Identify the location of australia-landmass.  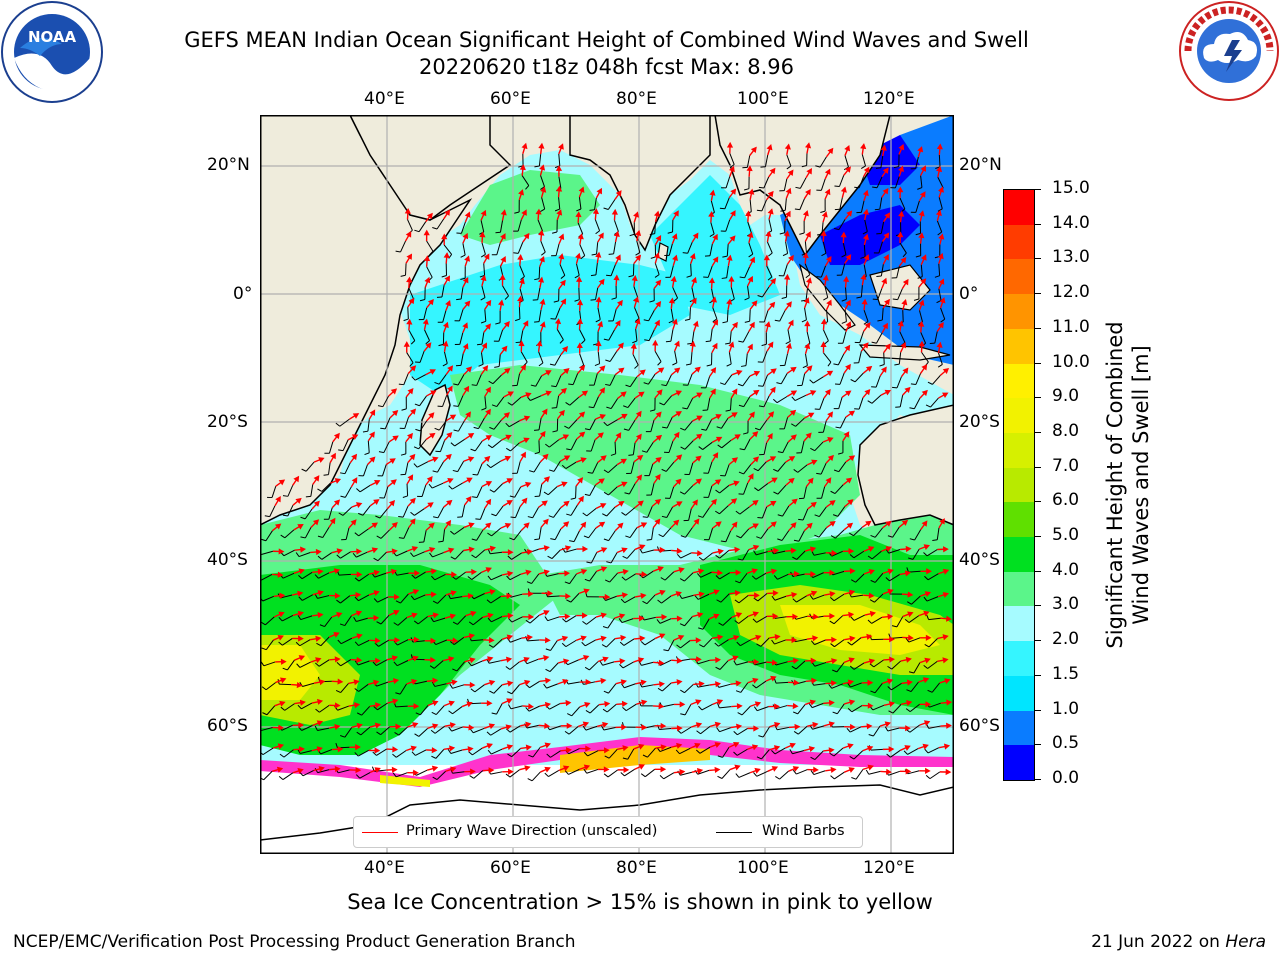
(905, 465).